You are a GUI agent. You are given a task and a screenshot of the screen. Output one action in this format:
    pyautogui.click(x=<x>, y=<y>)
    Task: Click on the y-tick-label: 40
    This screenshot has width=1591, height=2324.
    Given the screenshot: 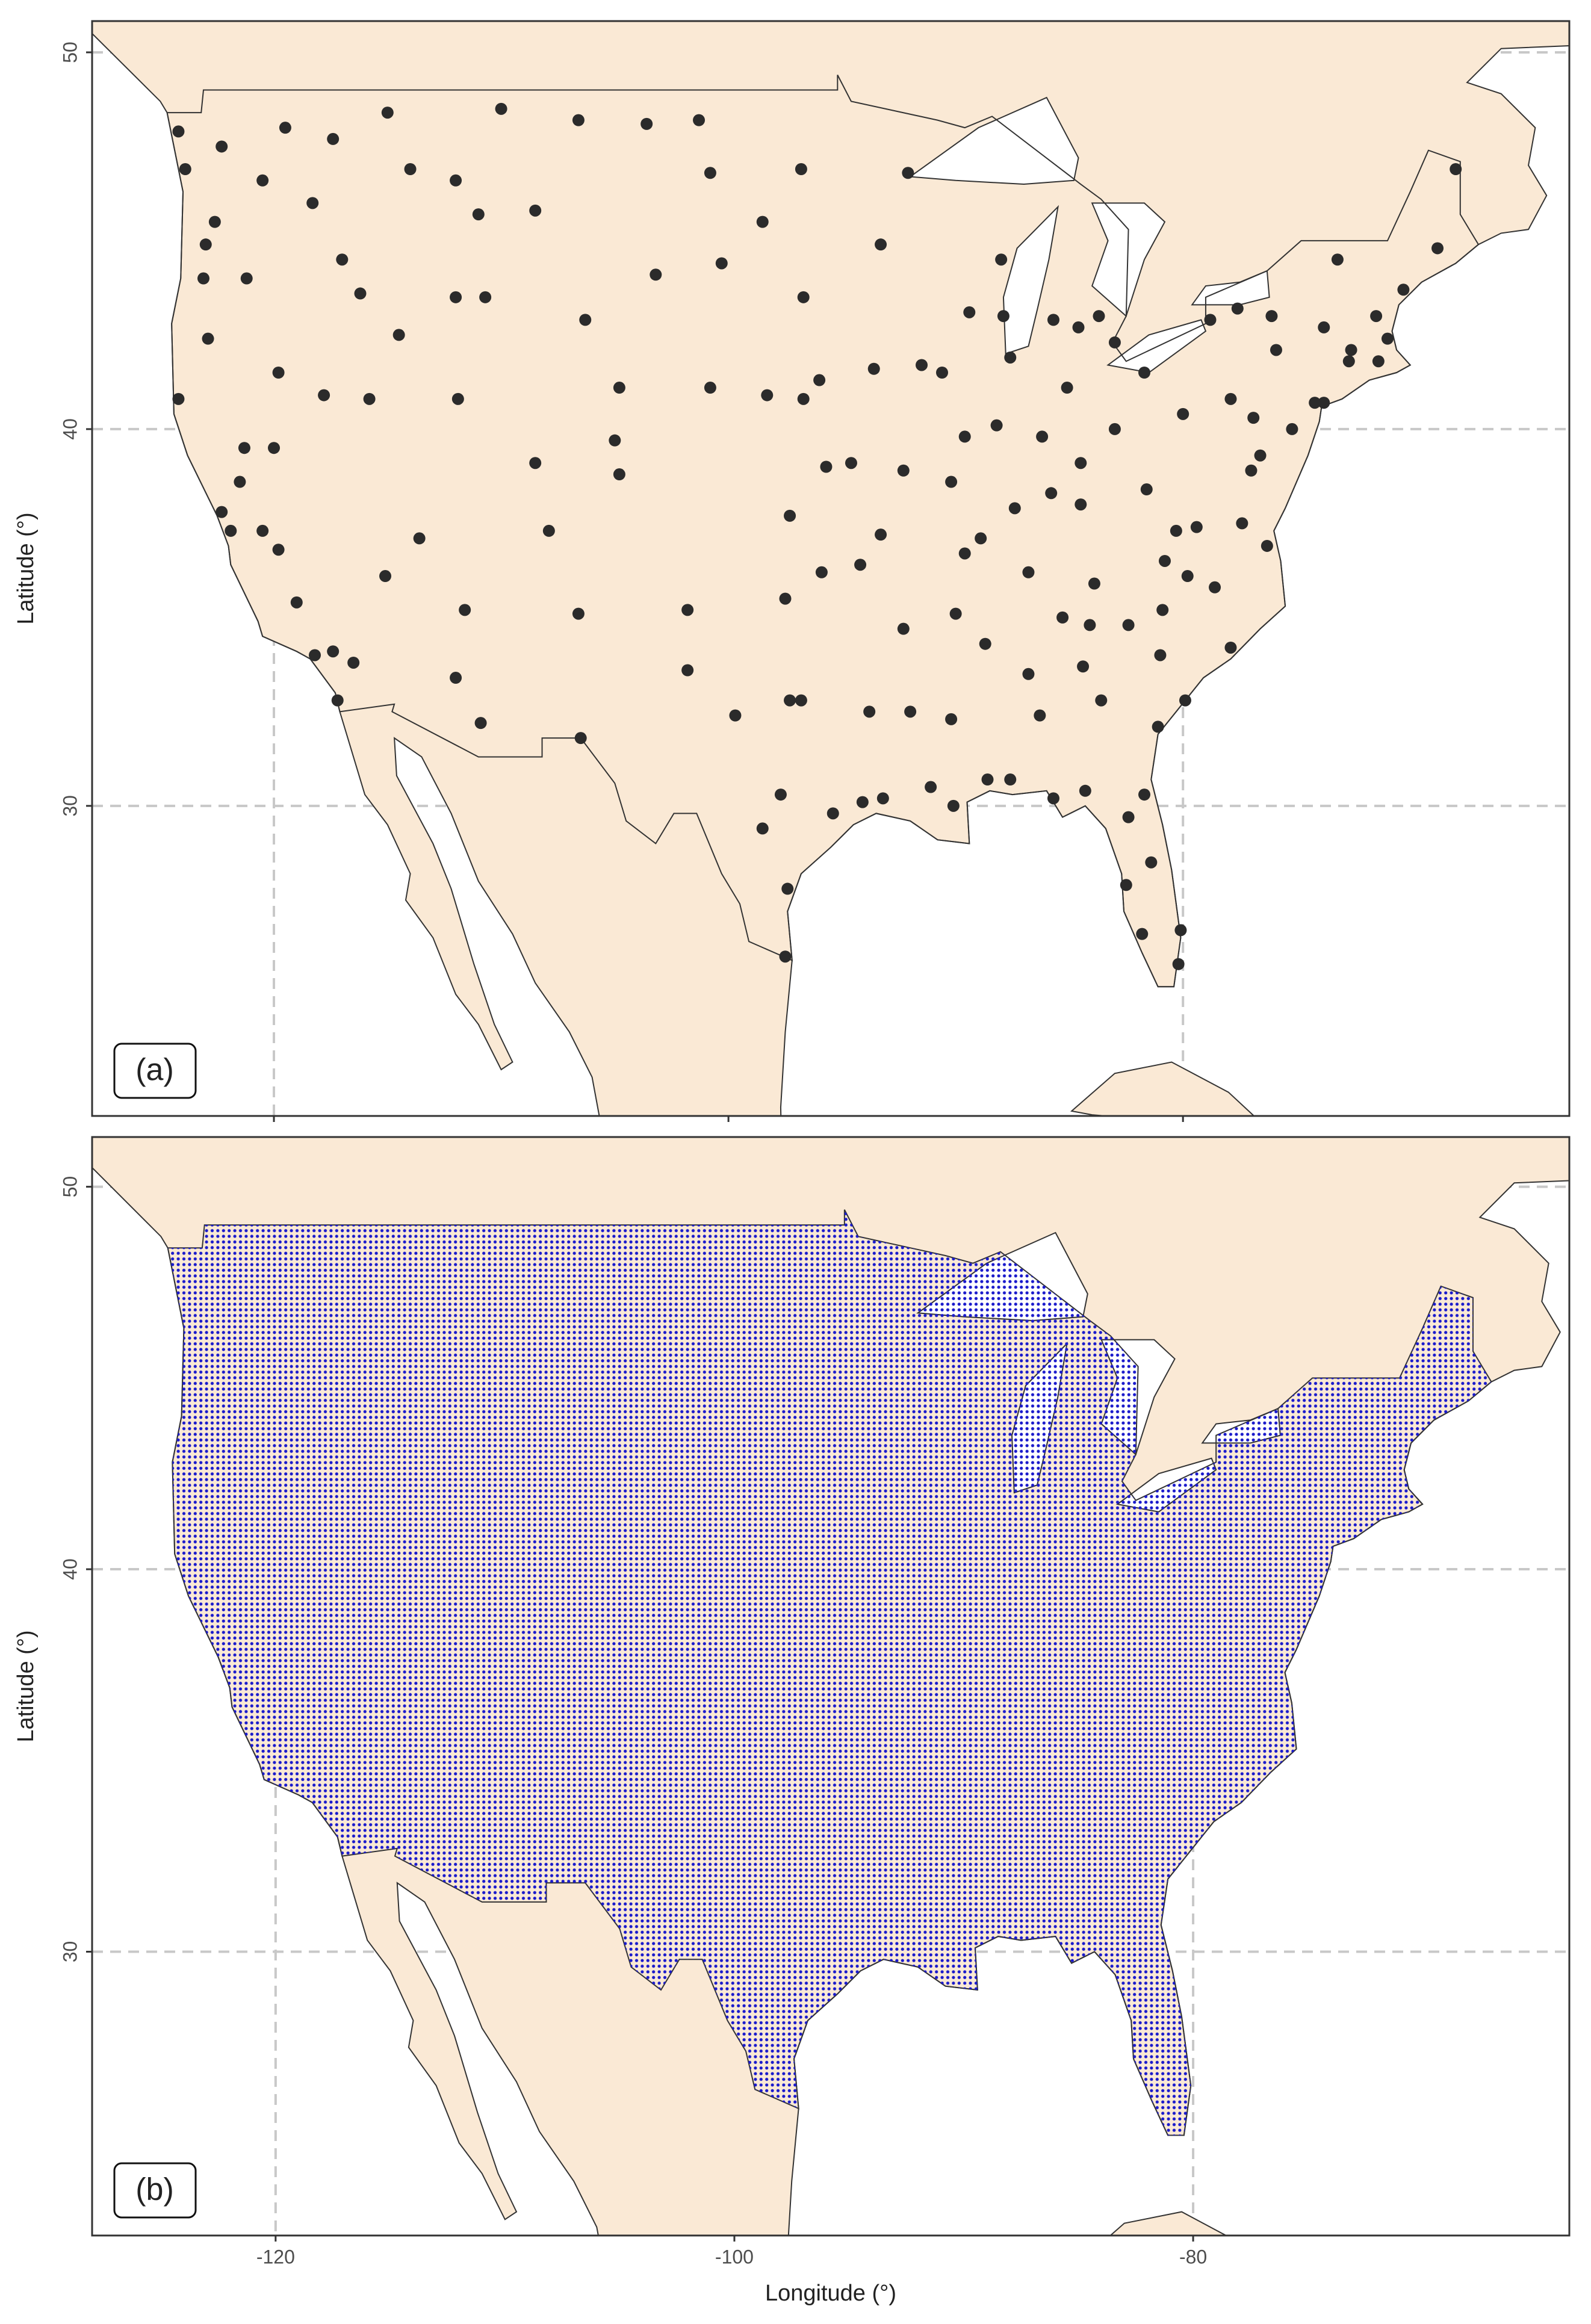 What is the action you would take?
    pyautogui.click(x=70, y=429)
    